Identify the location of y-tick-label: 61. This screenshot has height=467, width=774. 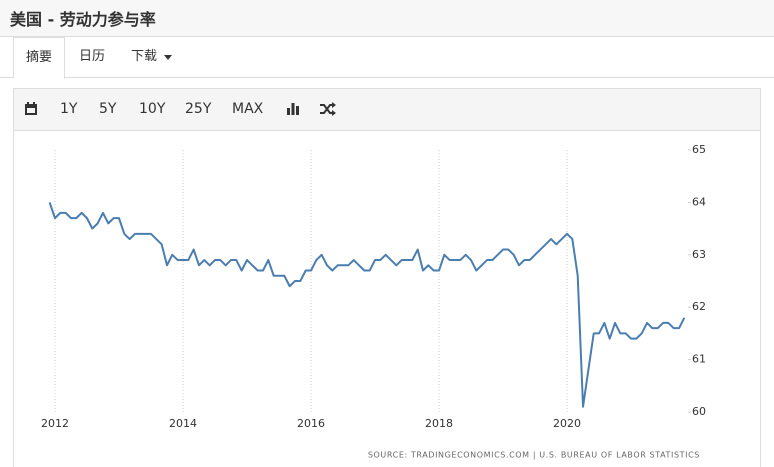
(699, 359).